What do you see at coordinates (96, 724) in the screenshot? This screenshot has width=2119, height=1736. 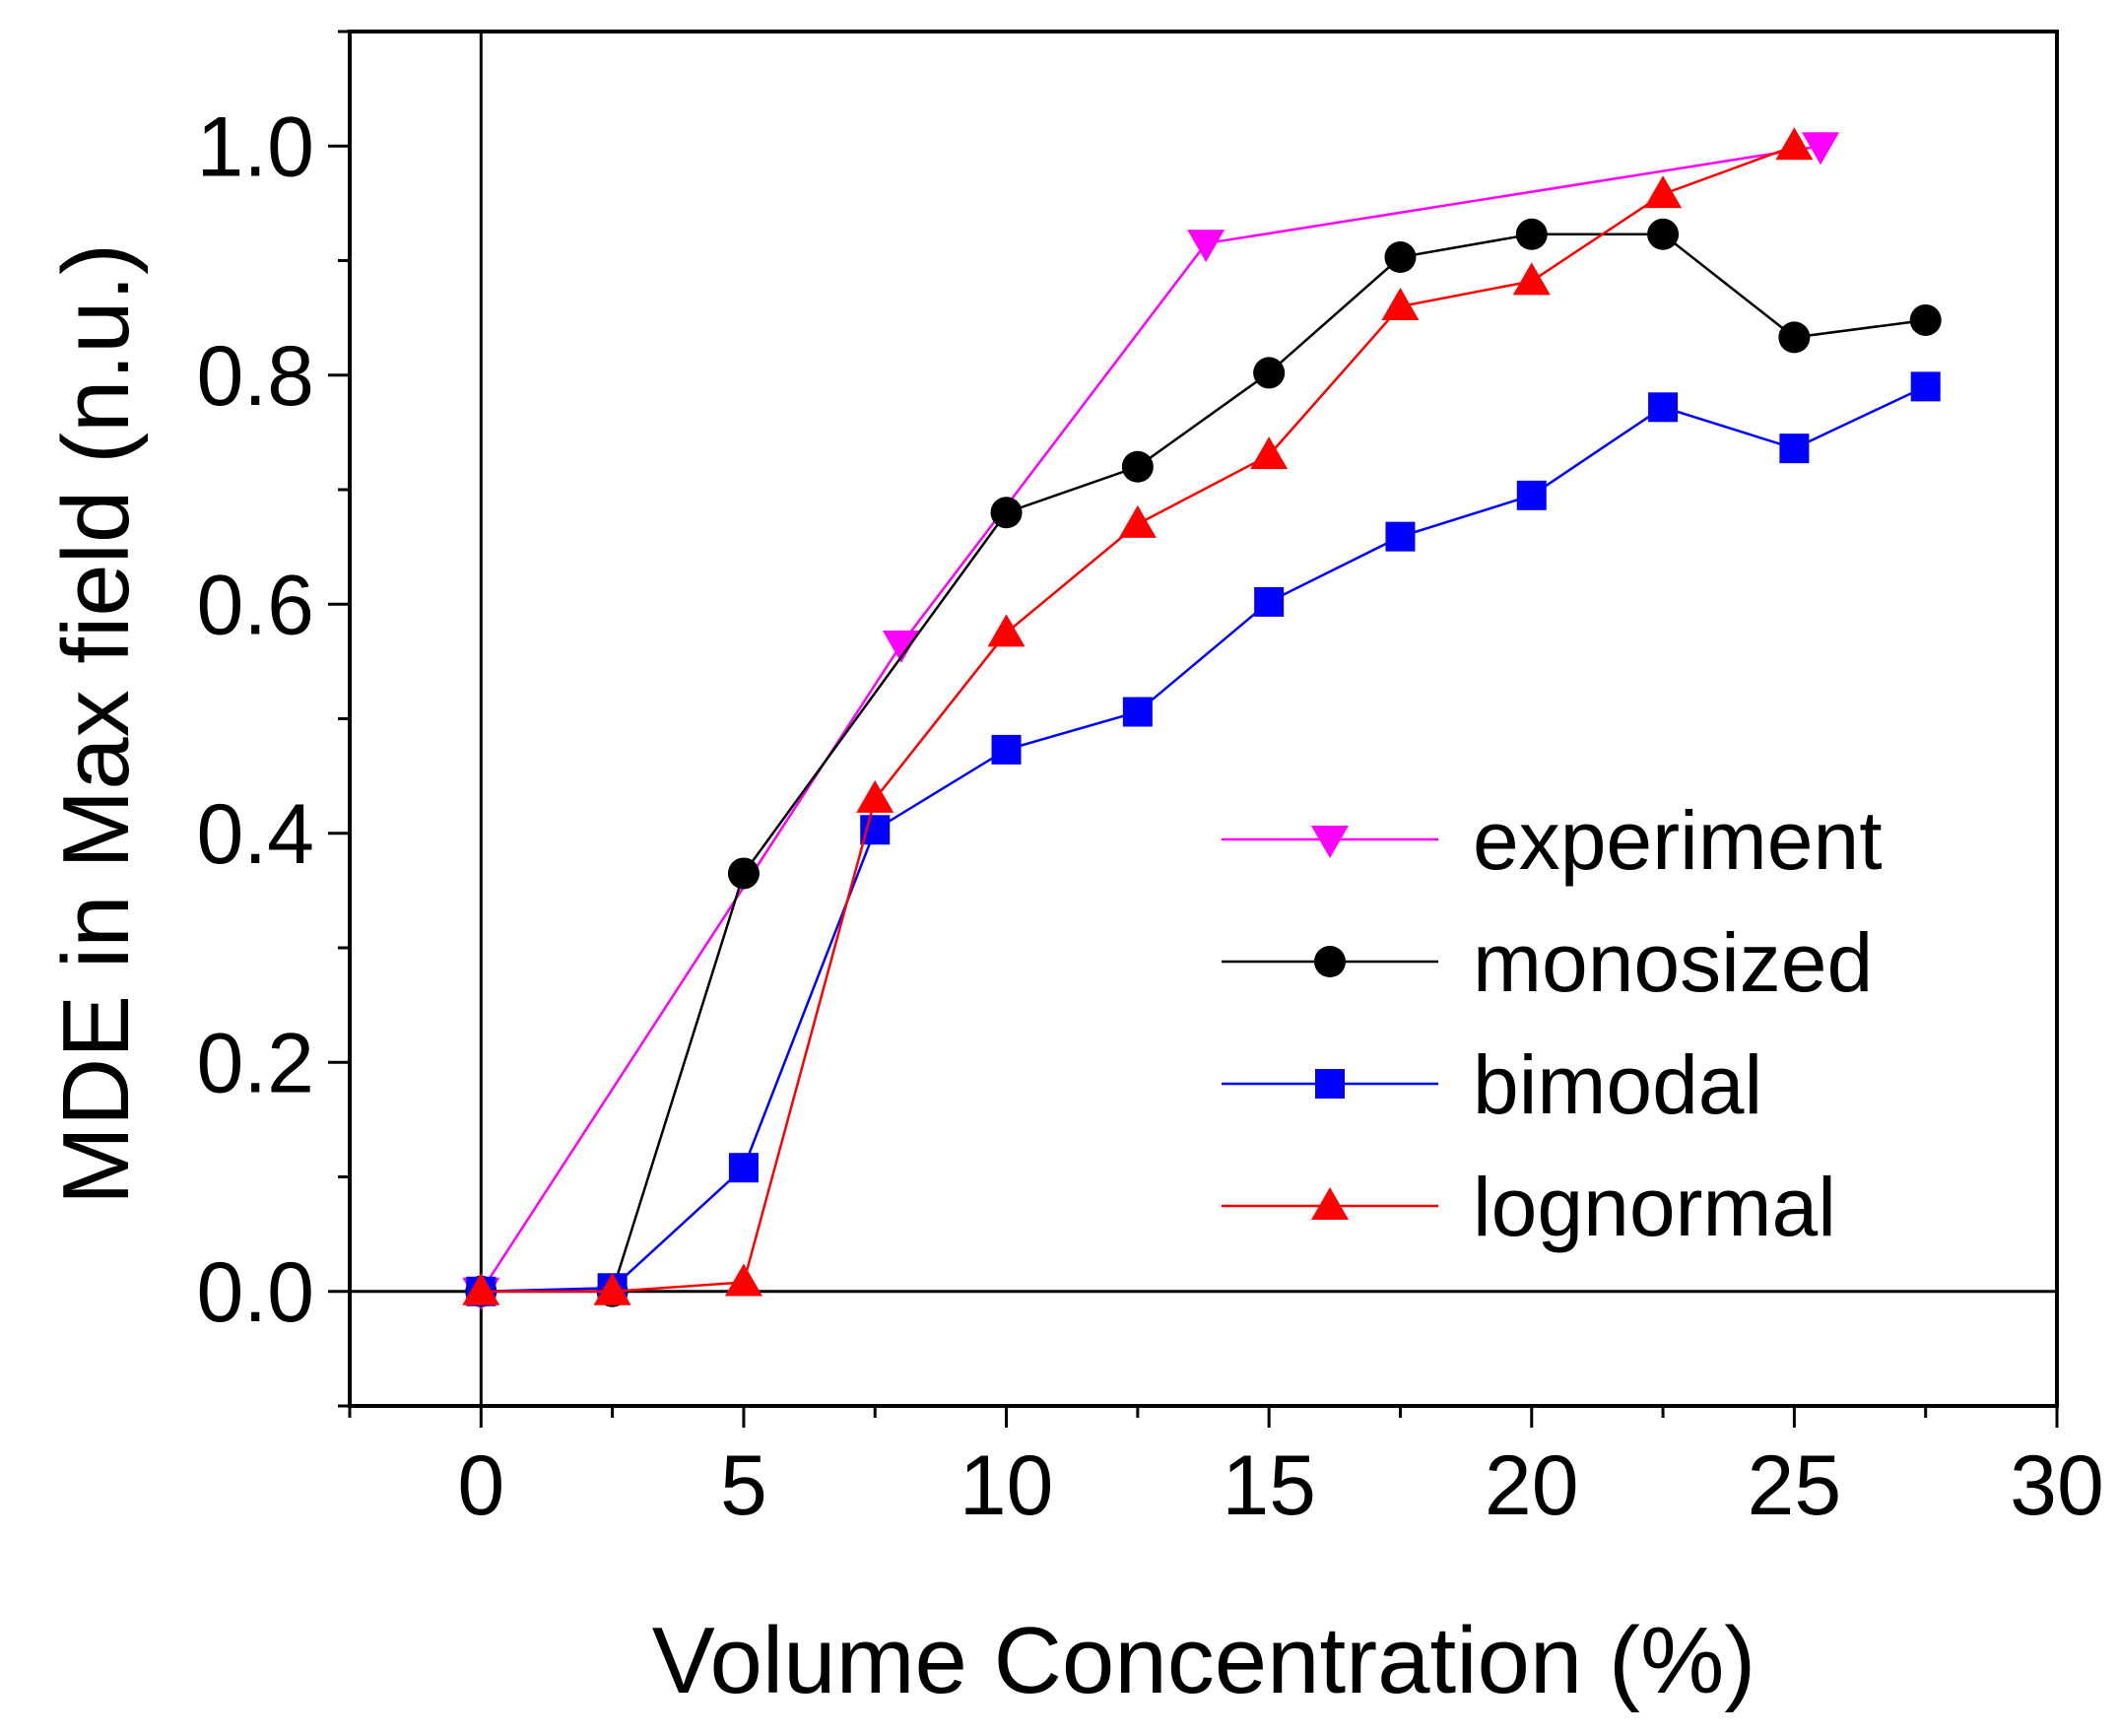 I see `y-axis-label: MDE in Max field (n.u.)` at bounding box center [96, 724].